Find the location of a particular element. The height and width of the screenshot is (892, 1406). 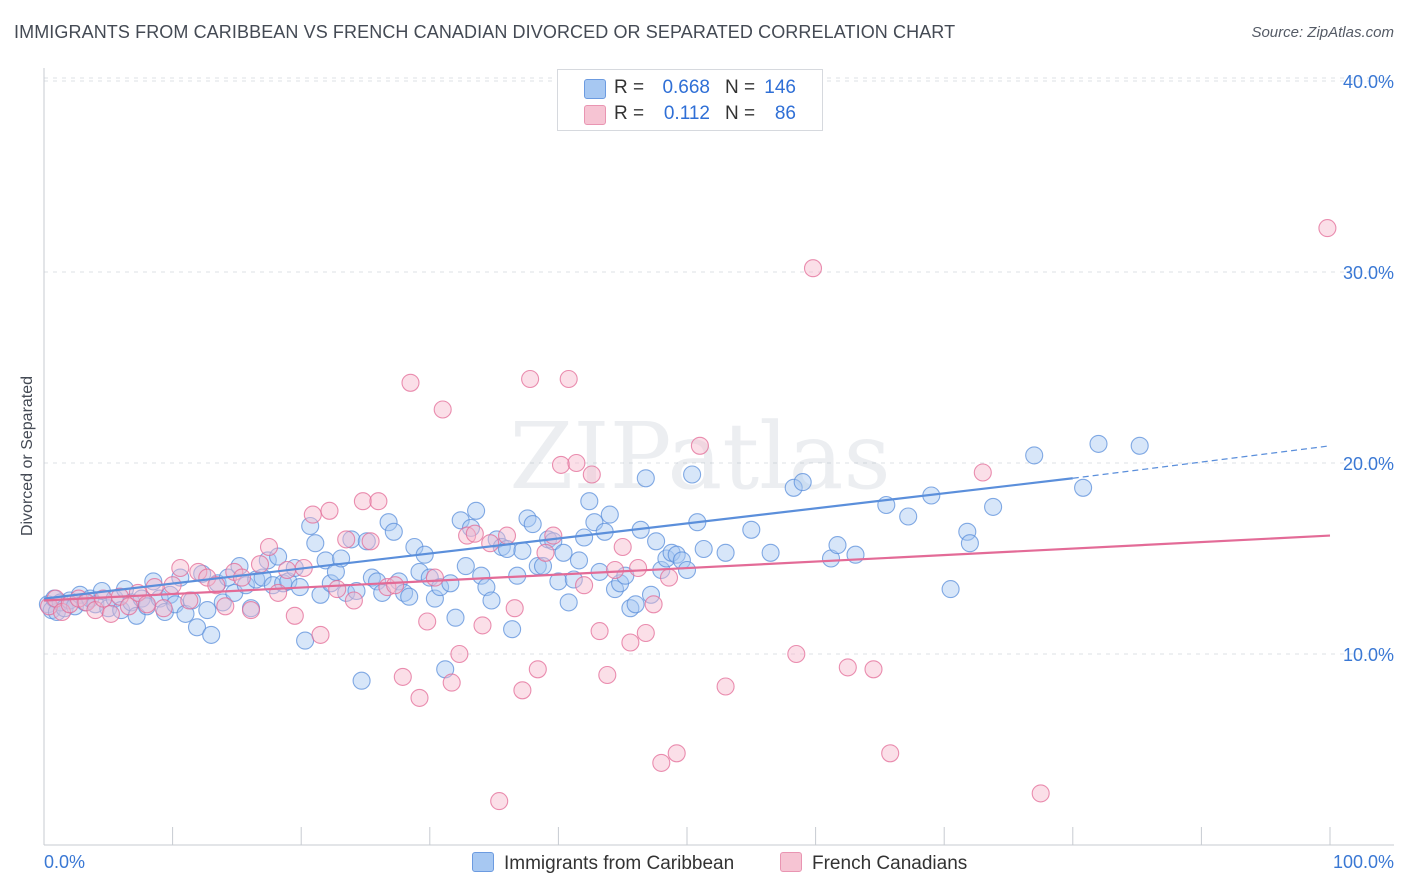

watermark: ZIPatlas is located at coordinates (699, 456).